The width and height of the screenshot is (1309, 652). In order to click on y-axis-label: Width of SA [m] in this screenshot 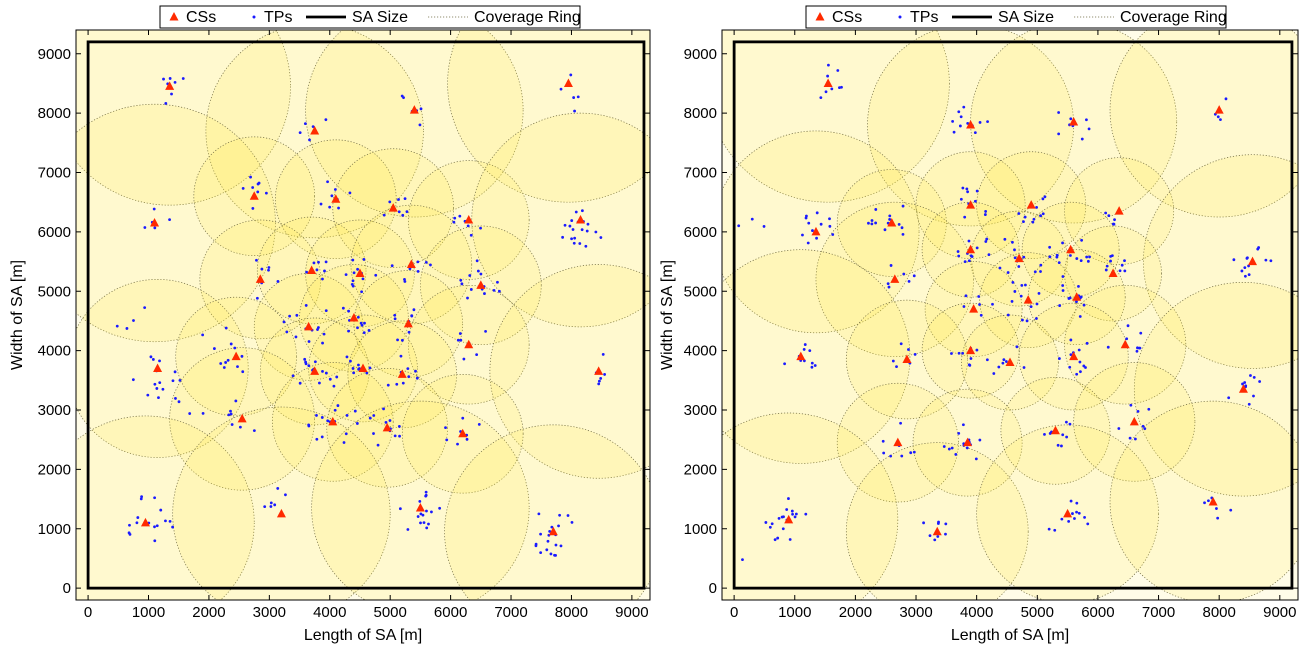, I will do `click(17, 315)`.